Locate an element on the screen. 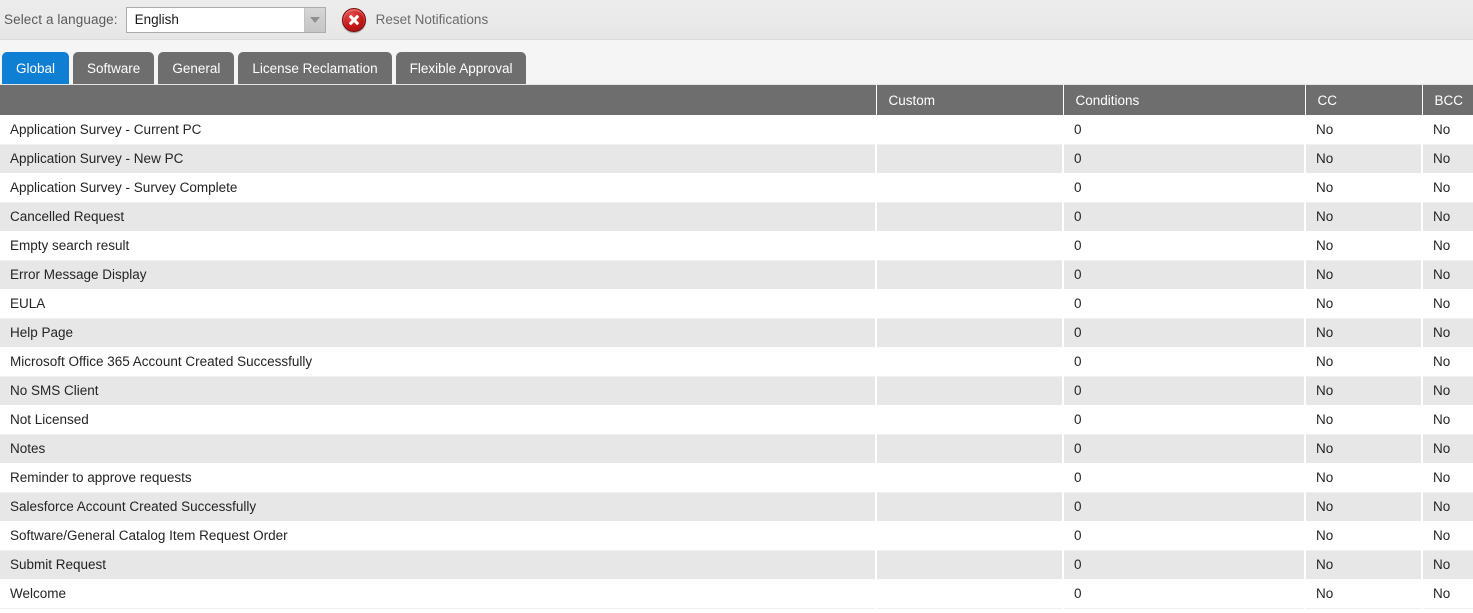  cell-notification-name: Application Survey - Survey Complete is located at coordinates (438, 187).